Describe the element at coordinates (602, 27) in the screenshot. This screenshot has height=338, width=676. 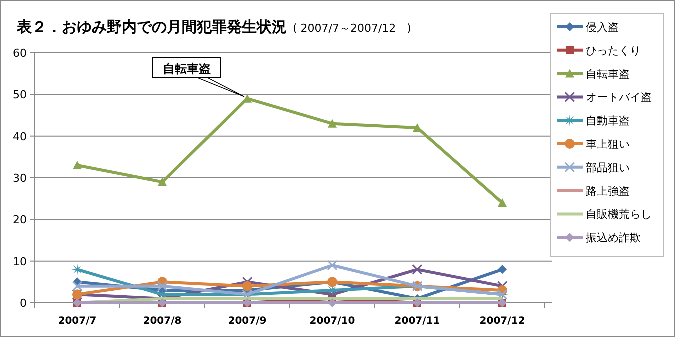
I see `legend-label: 侵入盗` at that location.